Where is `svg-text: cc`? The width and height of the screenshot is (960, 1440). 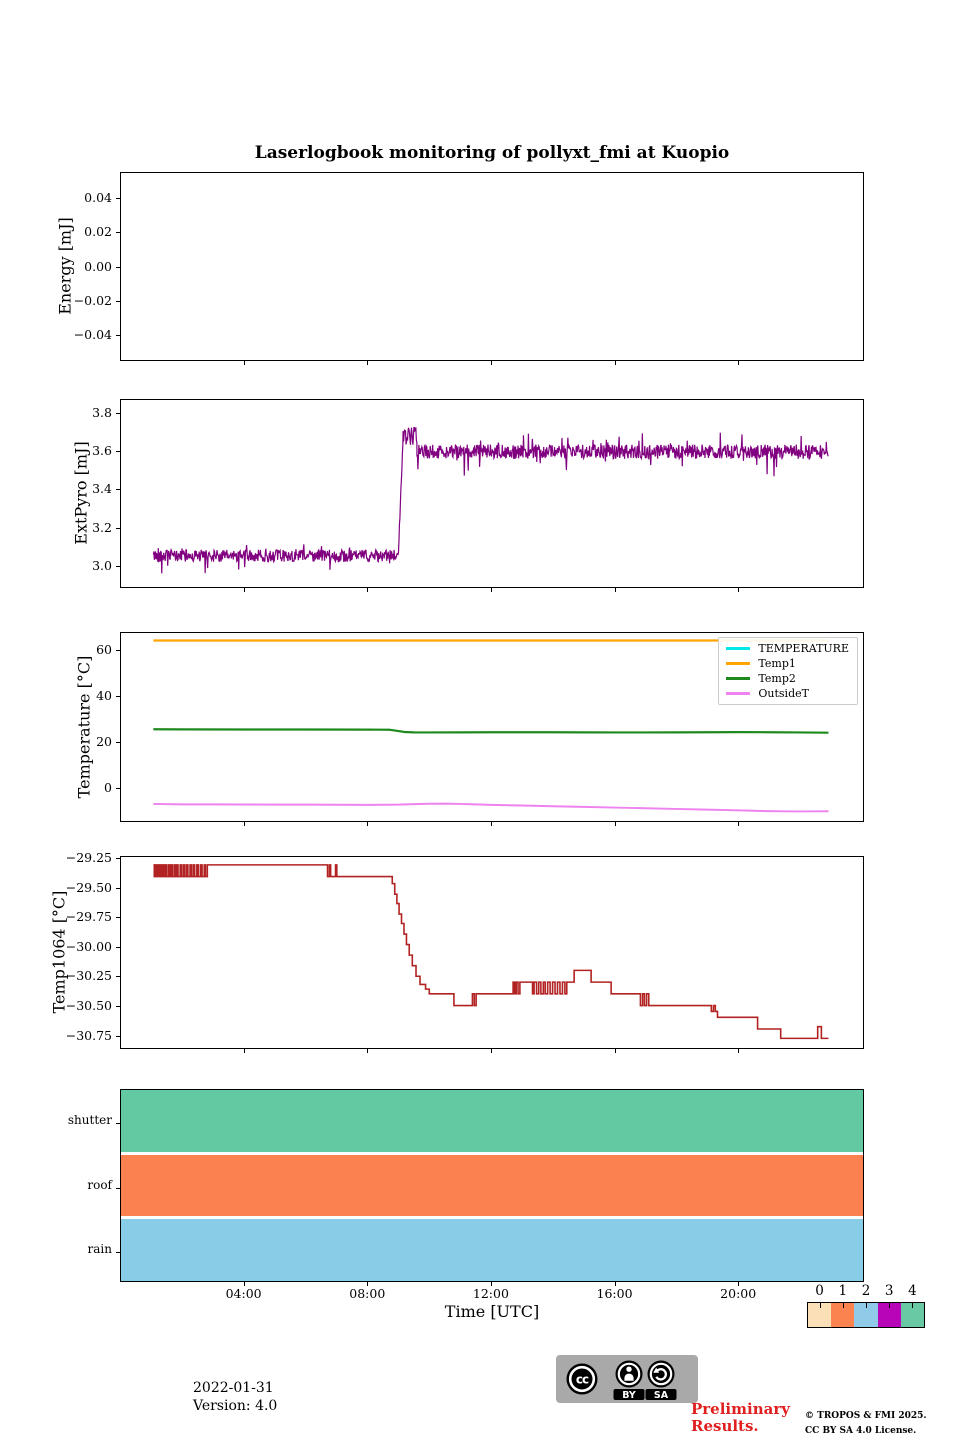
svg-text: cc is located at coordinates (582, 1380).